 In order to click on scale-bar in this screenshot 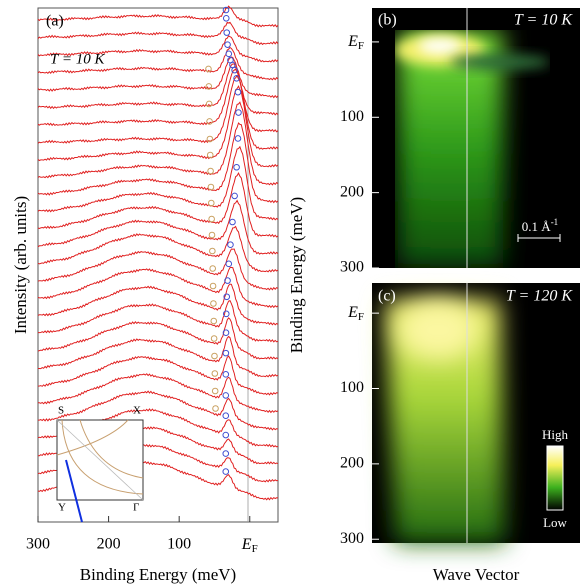, I will do `click(539, 238)`.